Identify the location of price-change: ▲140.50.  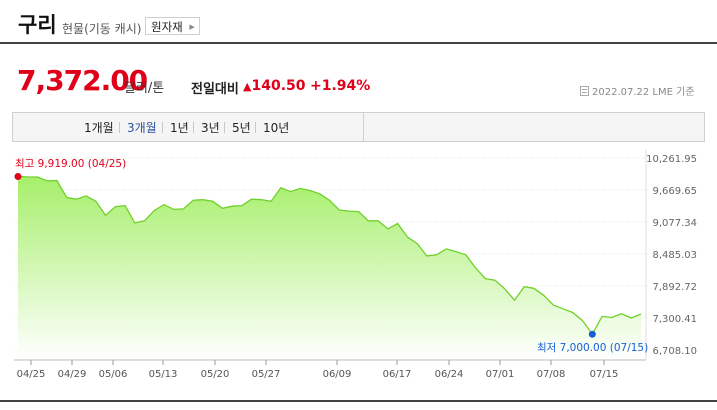
(274, 86).